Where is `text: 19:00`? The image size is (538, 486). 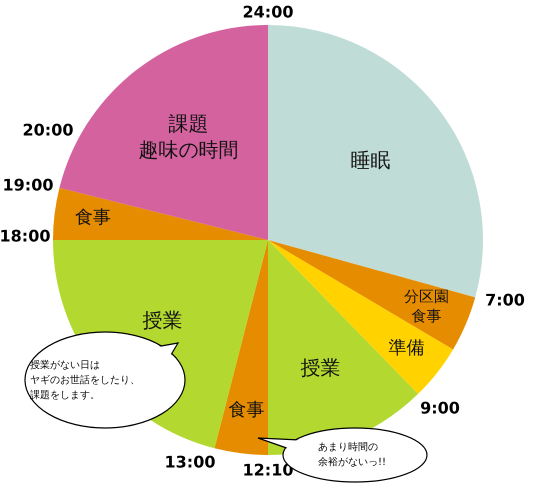
text: 19:00 is located at coordinates (28, 185).